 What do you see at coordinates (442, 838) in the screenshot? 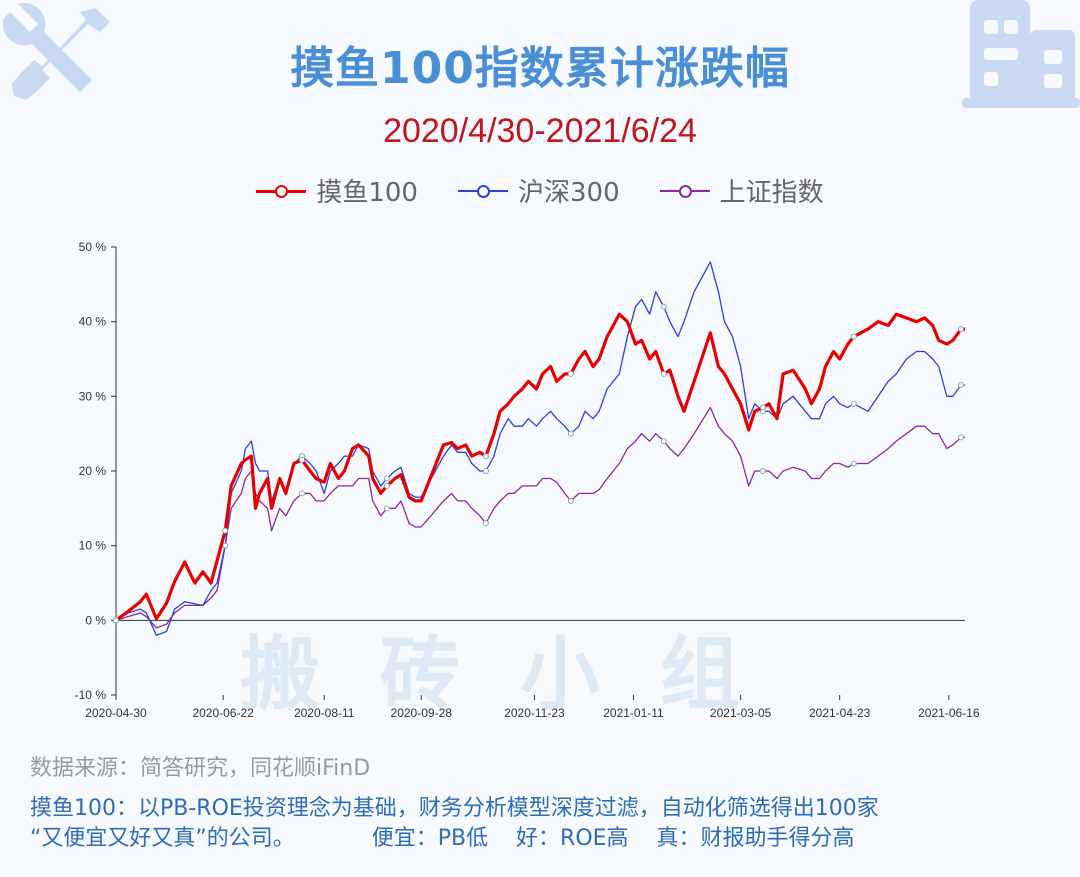
I see `index-description-line2: “又便宜又好又真”的公司。 便宜：PB低 好：ROE高 真：财报助手得分高` at bounding box center [442, 838].